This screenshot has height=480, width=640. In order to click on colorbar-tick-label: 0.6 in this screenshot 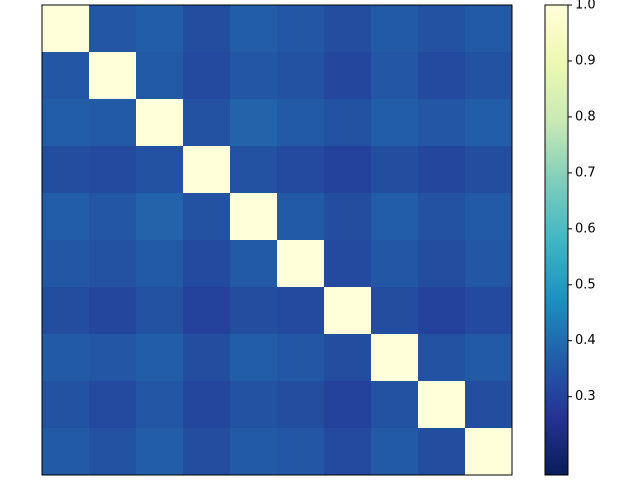, I will do `click(585, 228)`.